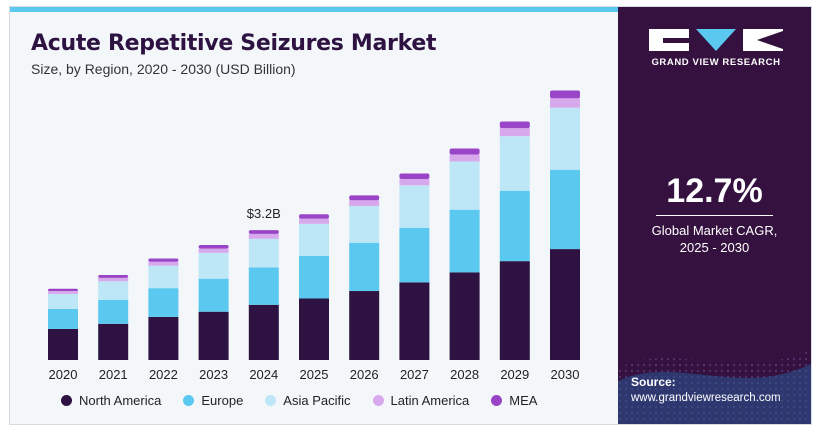  What do you see at coordinates (565, 138) in the screenshot?
I see `bar-segment-2030-asia-pacific` at bounding box center [565, 138].